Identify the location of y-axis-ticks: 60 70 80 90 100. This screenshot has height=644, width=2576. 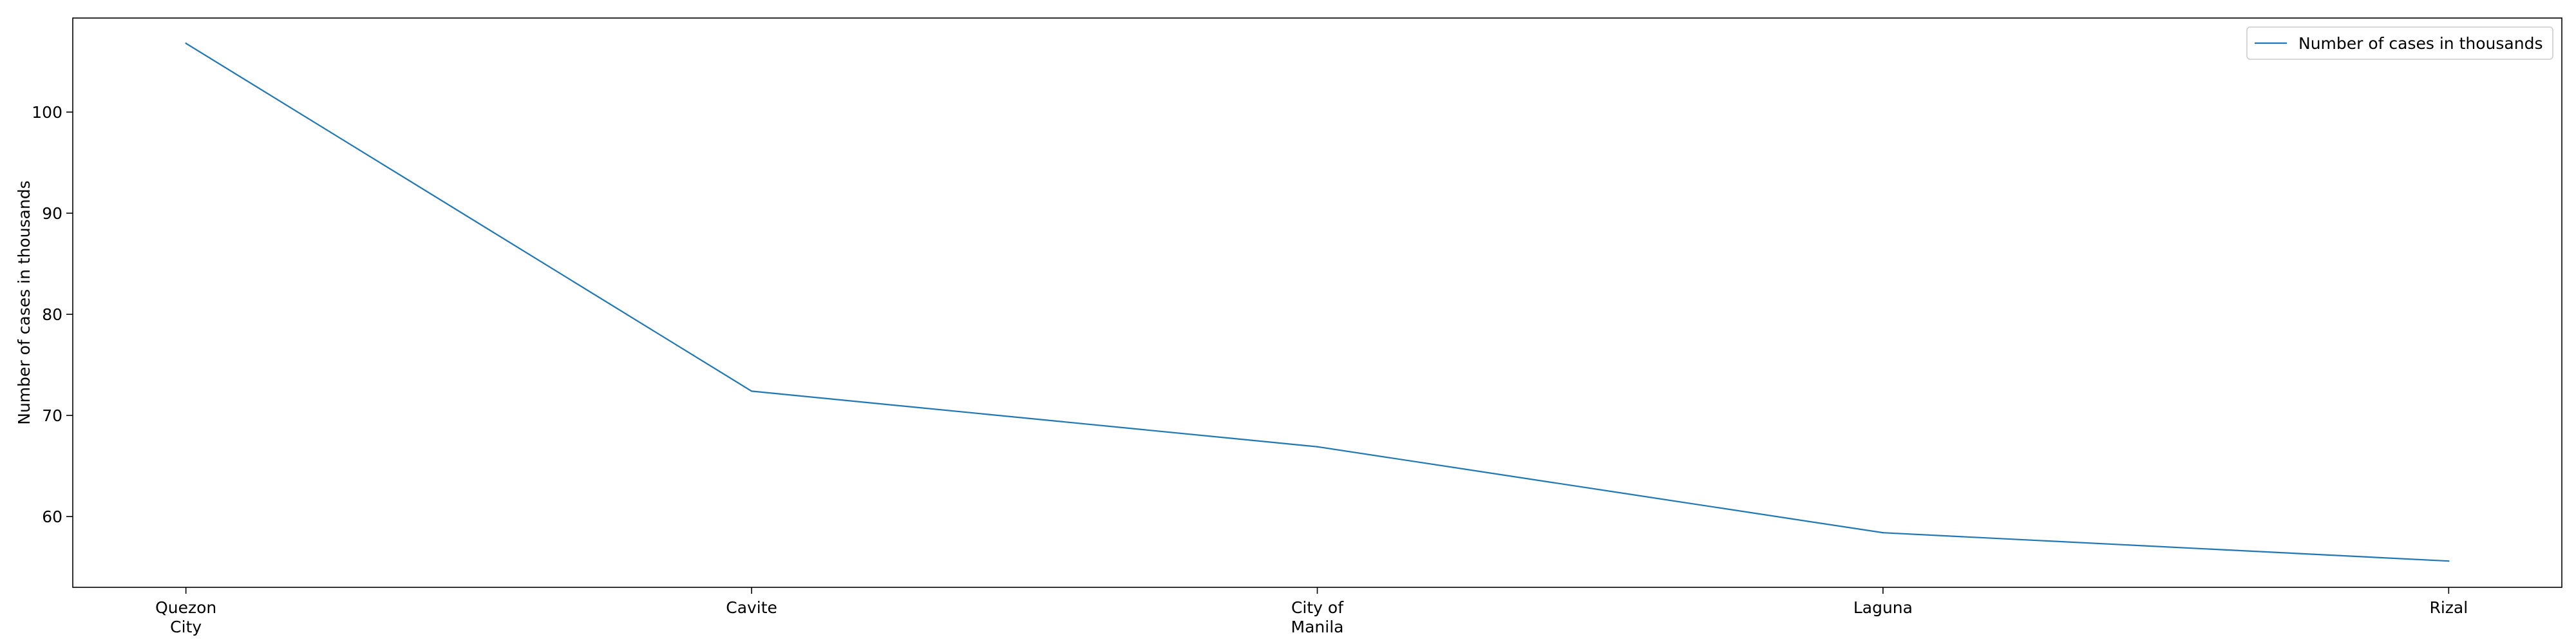
(52, 314).